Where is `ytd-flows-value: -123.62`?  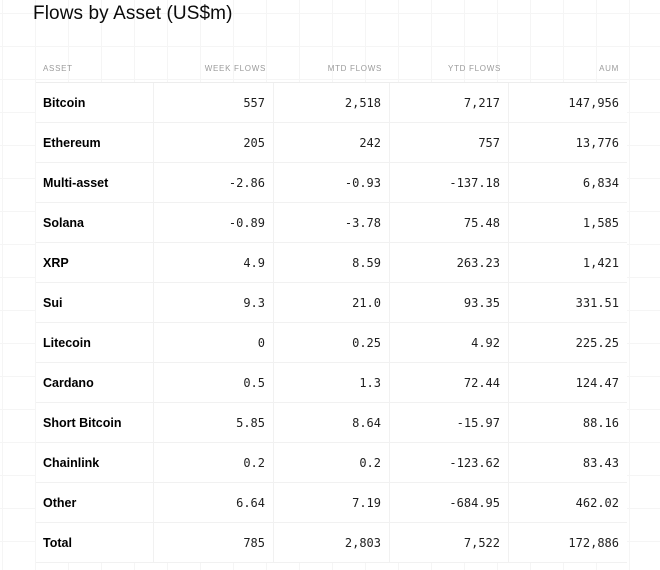 ytd-flows-value: -123.62 is located at coordinates (449, 462).